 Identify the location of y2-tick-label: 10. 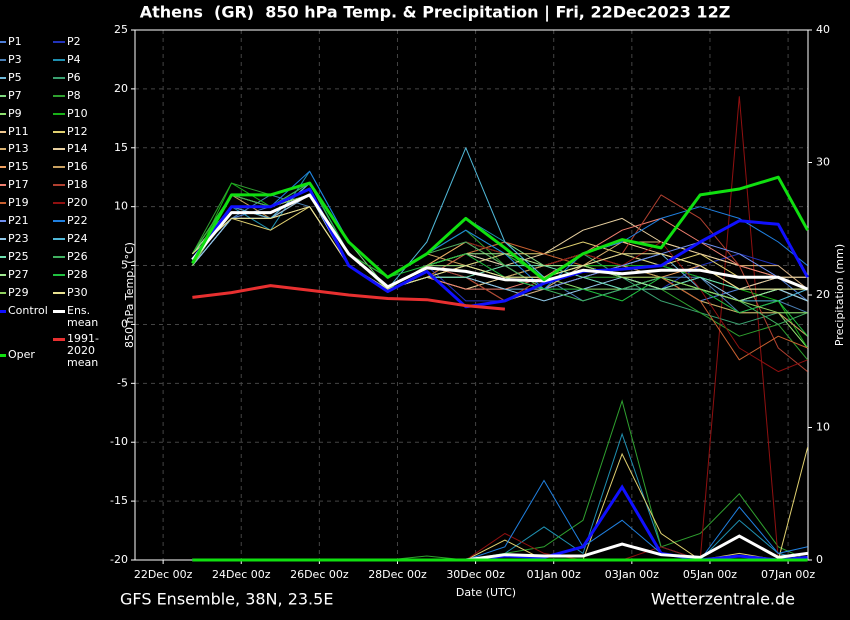
(823, 427).